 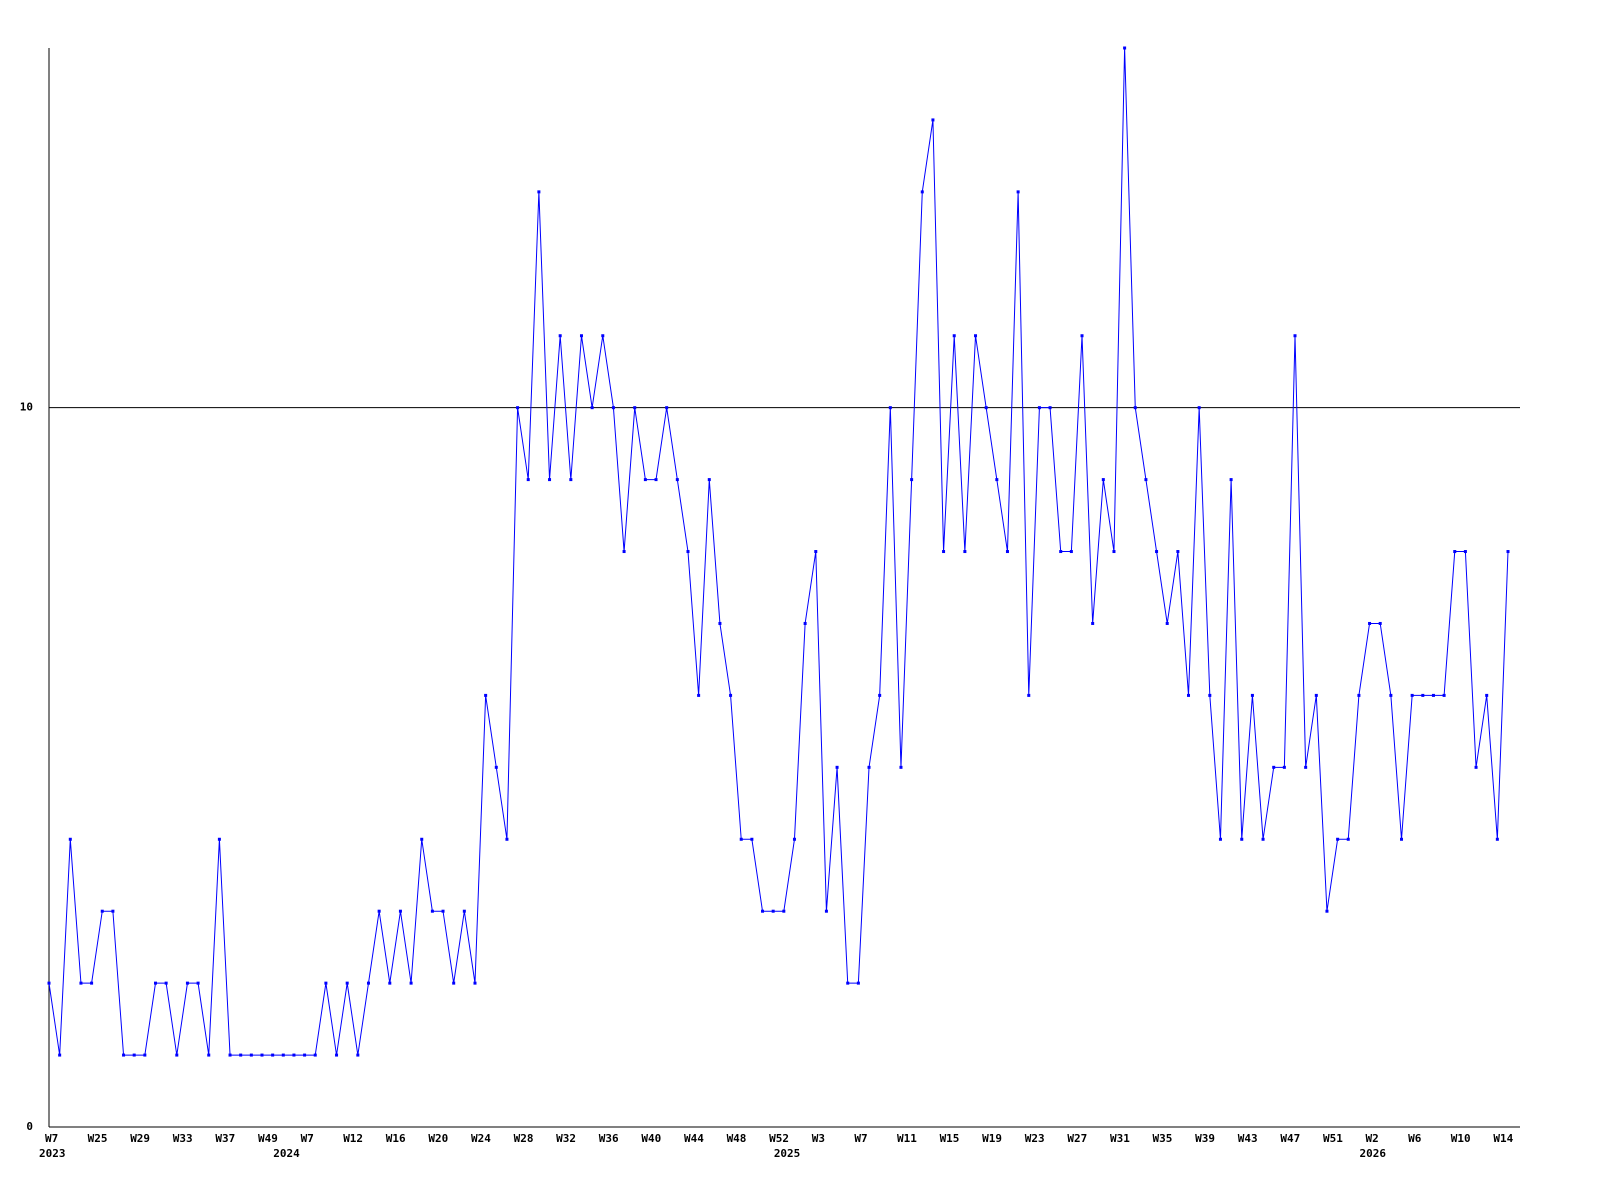 What do you see at coordinates (1333, 1138) in the screenshot?
I see `x-tick-label: W51` at bounding box center [1333, 1138].